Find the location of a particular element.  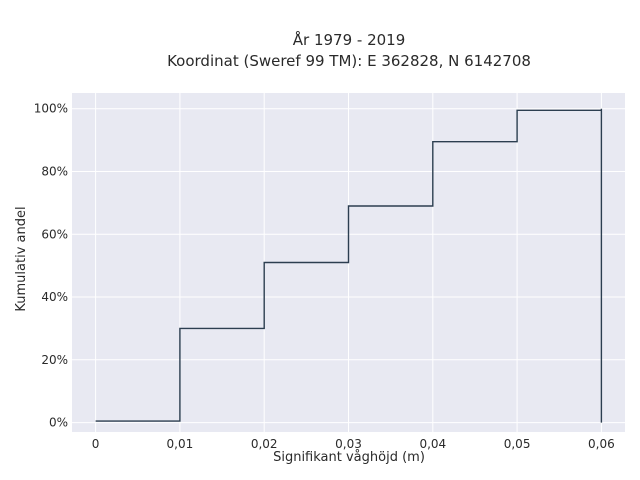

x-axis-ticks: 0 0,01 0,02 0,03 0,04 0,05 0,06 is located at coordinates (353, 444).